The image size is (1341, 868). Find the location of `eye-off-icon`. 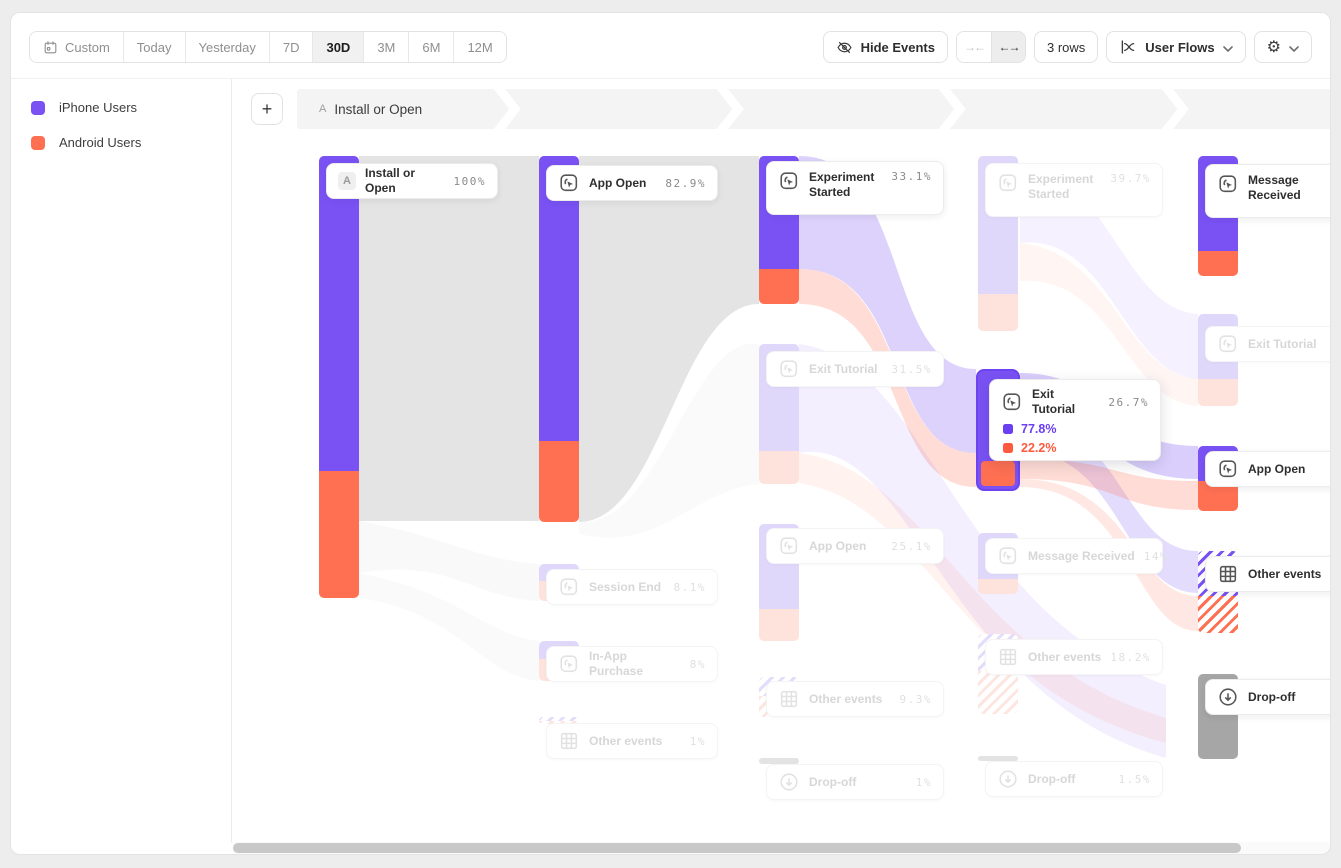

eye-off-icon is located at coordinates (844, 47).